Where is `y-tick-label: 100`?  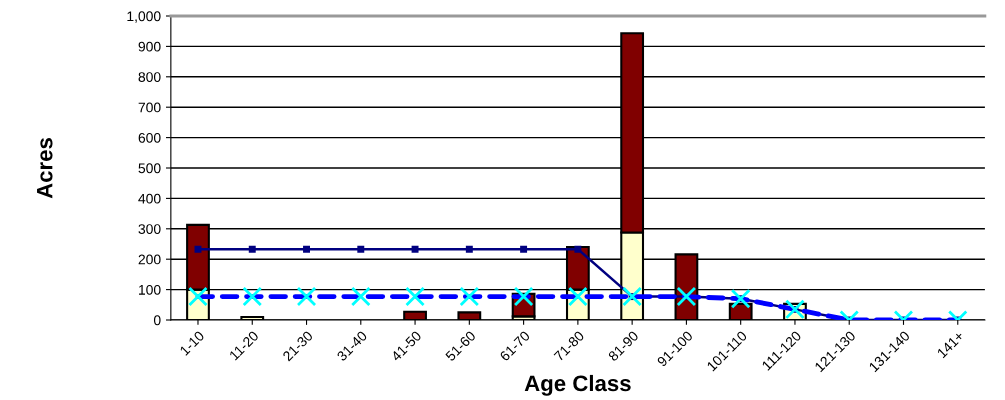
y-tick-label: 100 is located at coordinates (150, 289).